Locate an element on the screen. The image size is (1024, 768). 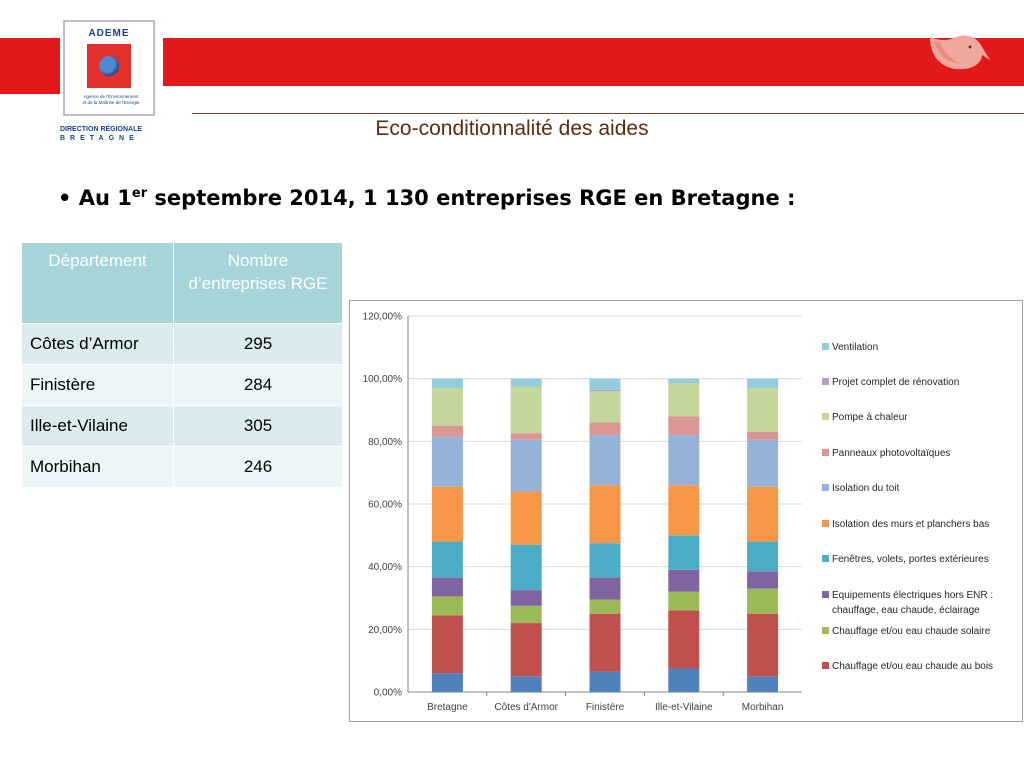
y-tick-label: 20,00% is located at coordinates (385, 630).